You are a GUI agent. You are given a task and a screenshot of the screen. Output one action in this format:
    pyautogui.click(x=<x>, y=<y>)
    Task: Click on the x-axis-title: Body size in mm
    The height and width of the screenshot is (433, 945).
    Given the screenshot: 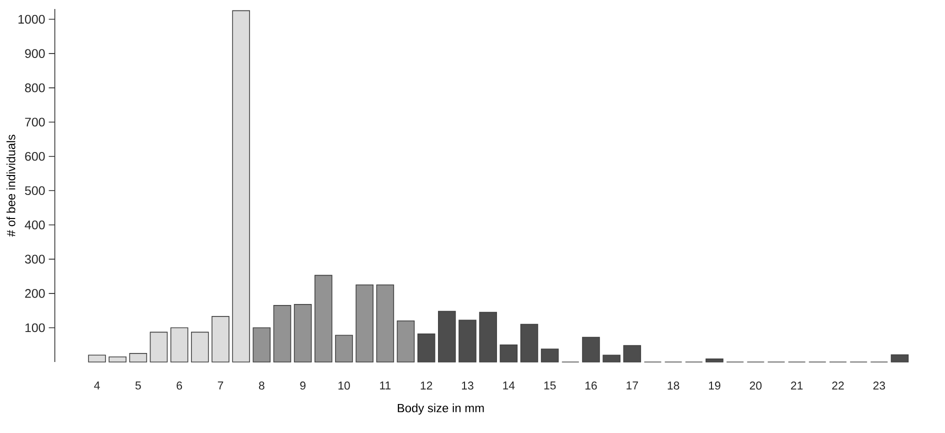 What is the action you would take?
    pyautogui.click(x=441, y=409)
    